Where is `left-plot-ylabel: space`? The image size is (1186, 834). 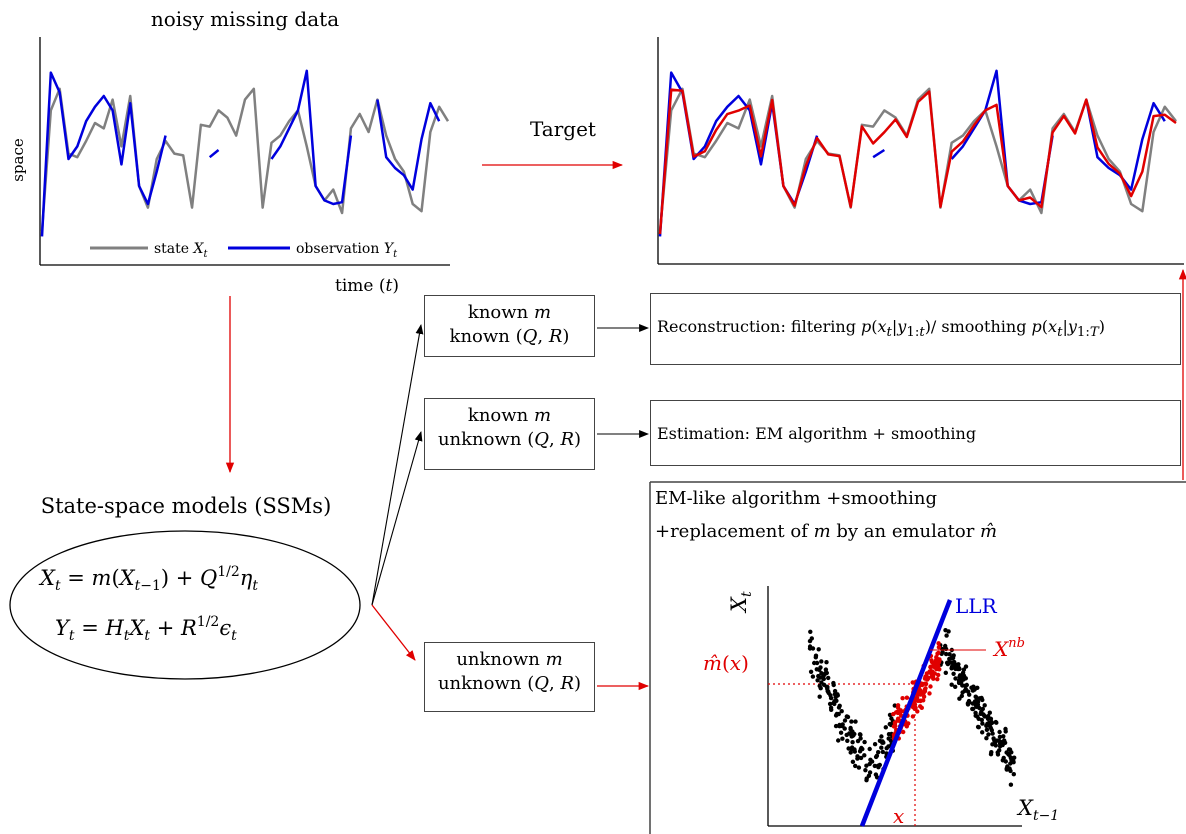 left-plot-ylabel: space is located at coordinates (18, 160).